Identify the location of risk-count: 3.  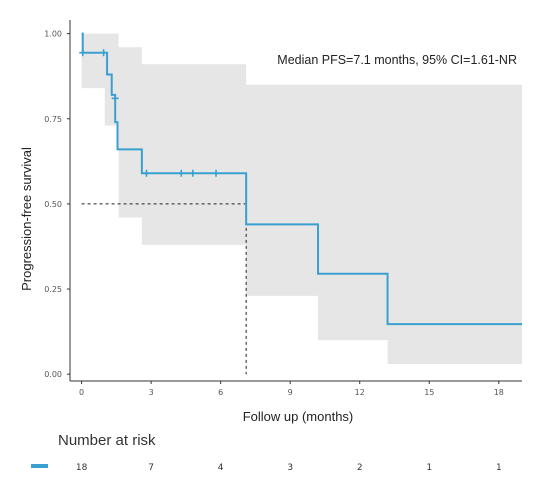
(290, 468).